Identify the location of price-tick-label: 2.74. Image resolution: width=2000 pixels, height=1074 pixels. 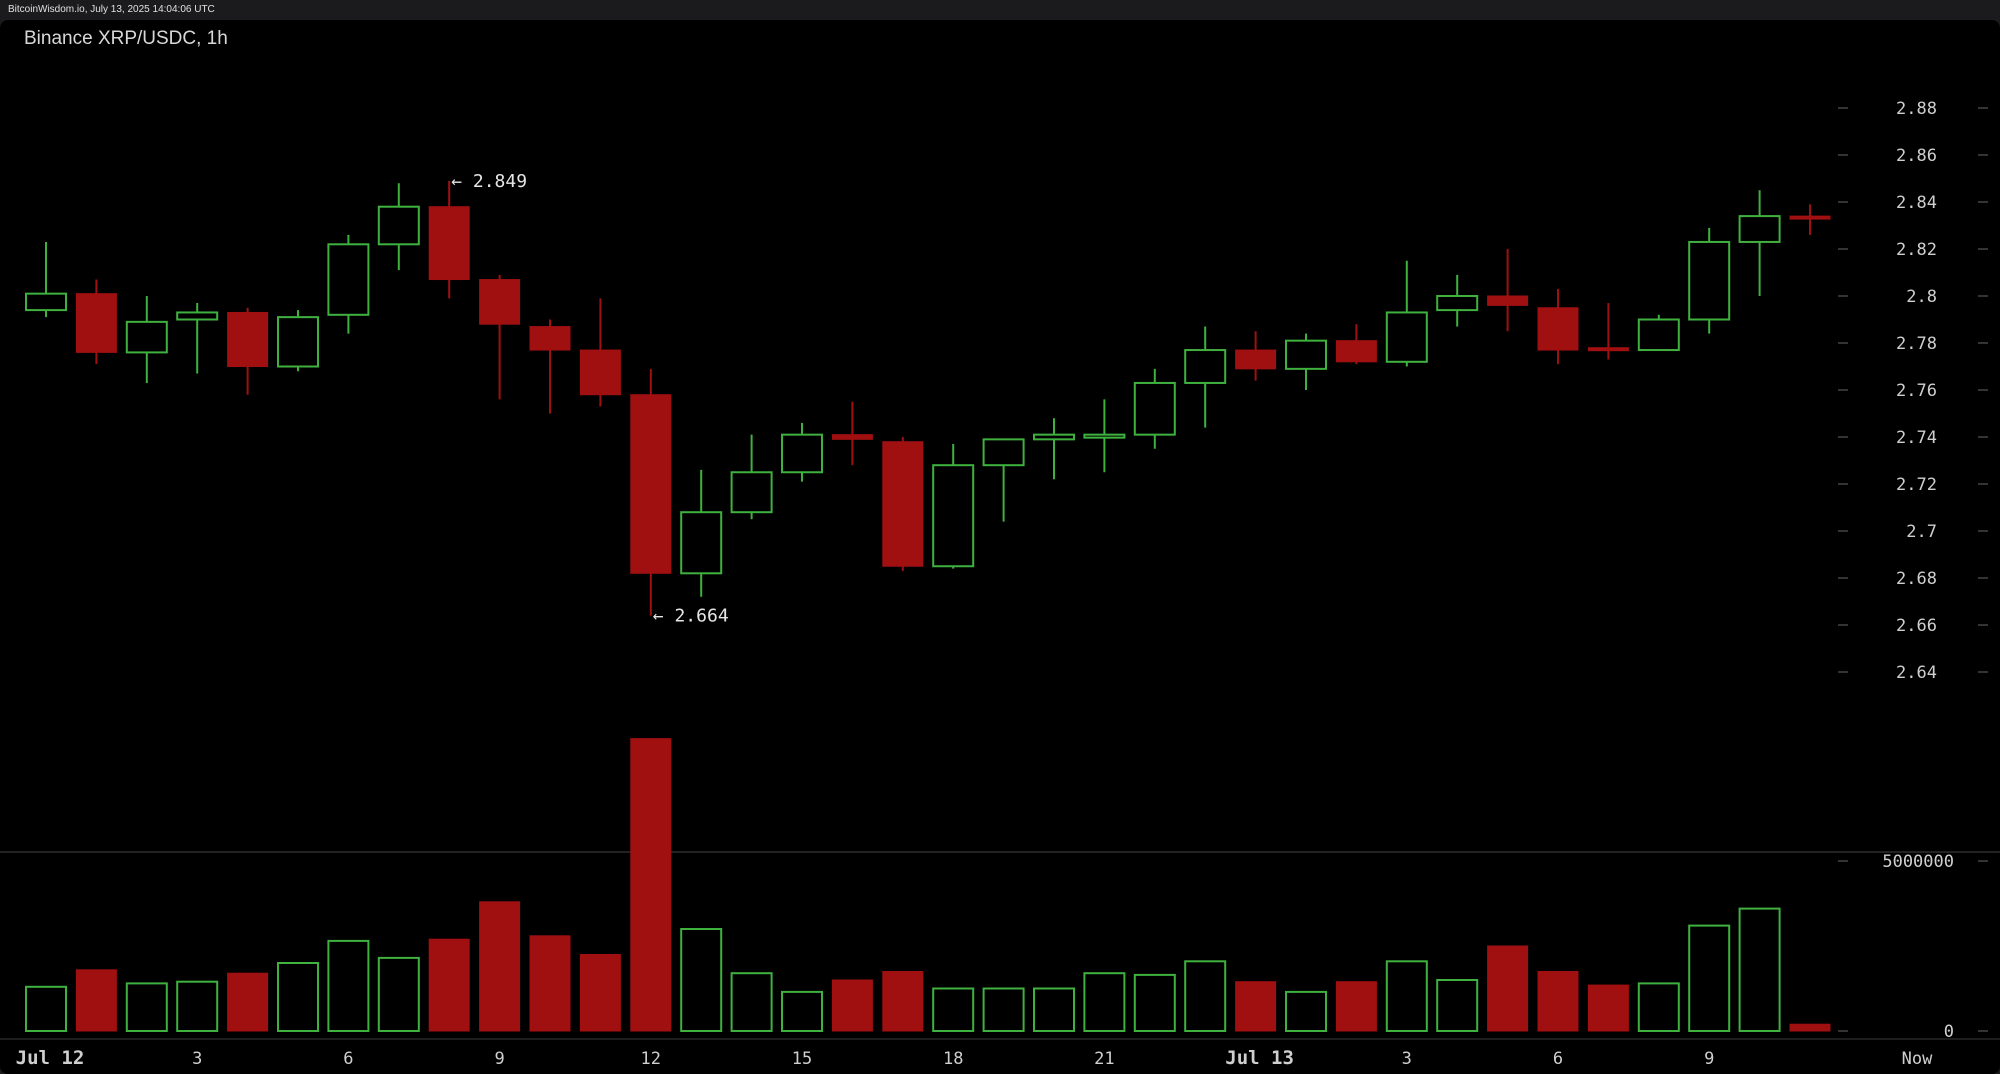
(1916, 438).